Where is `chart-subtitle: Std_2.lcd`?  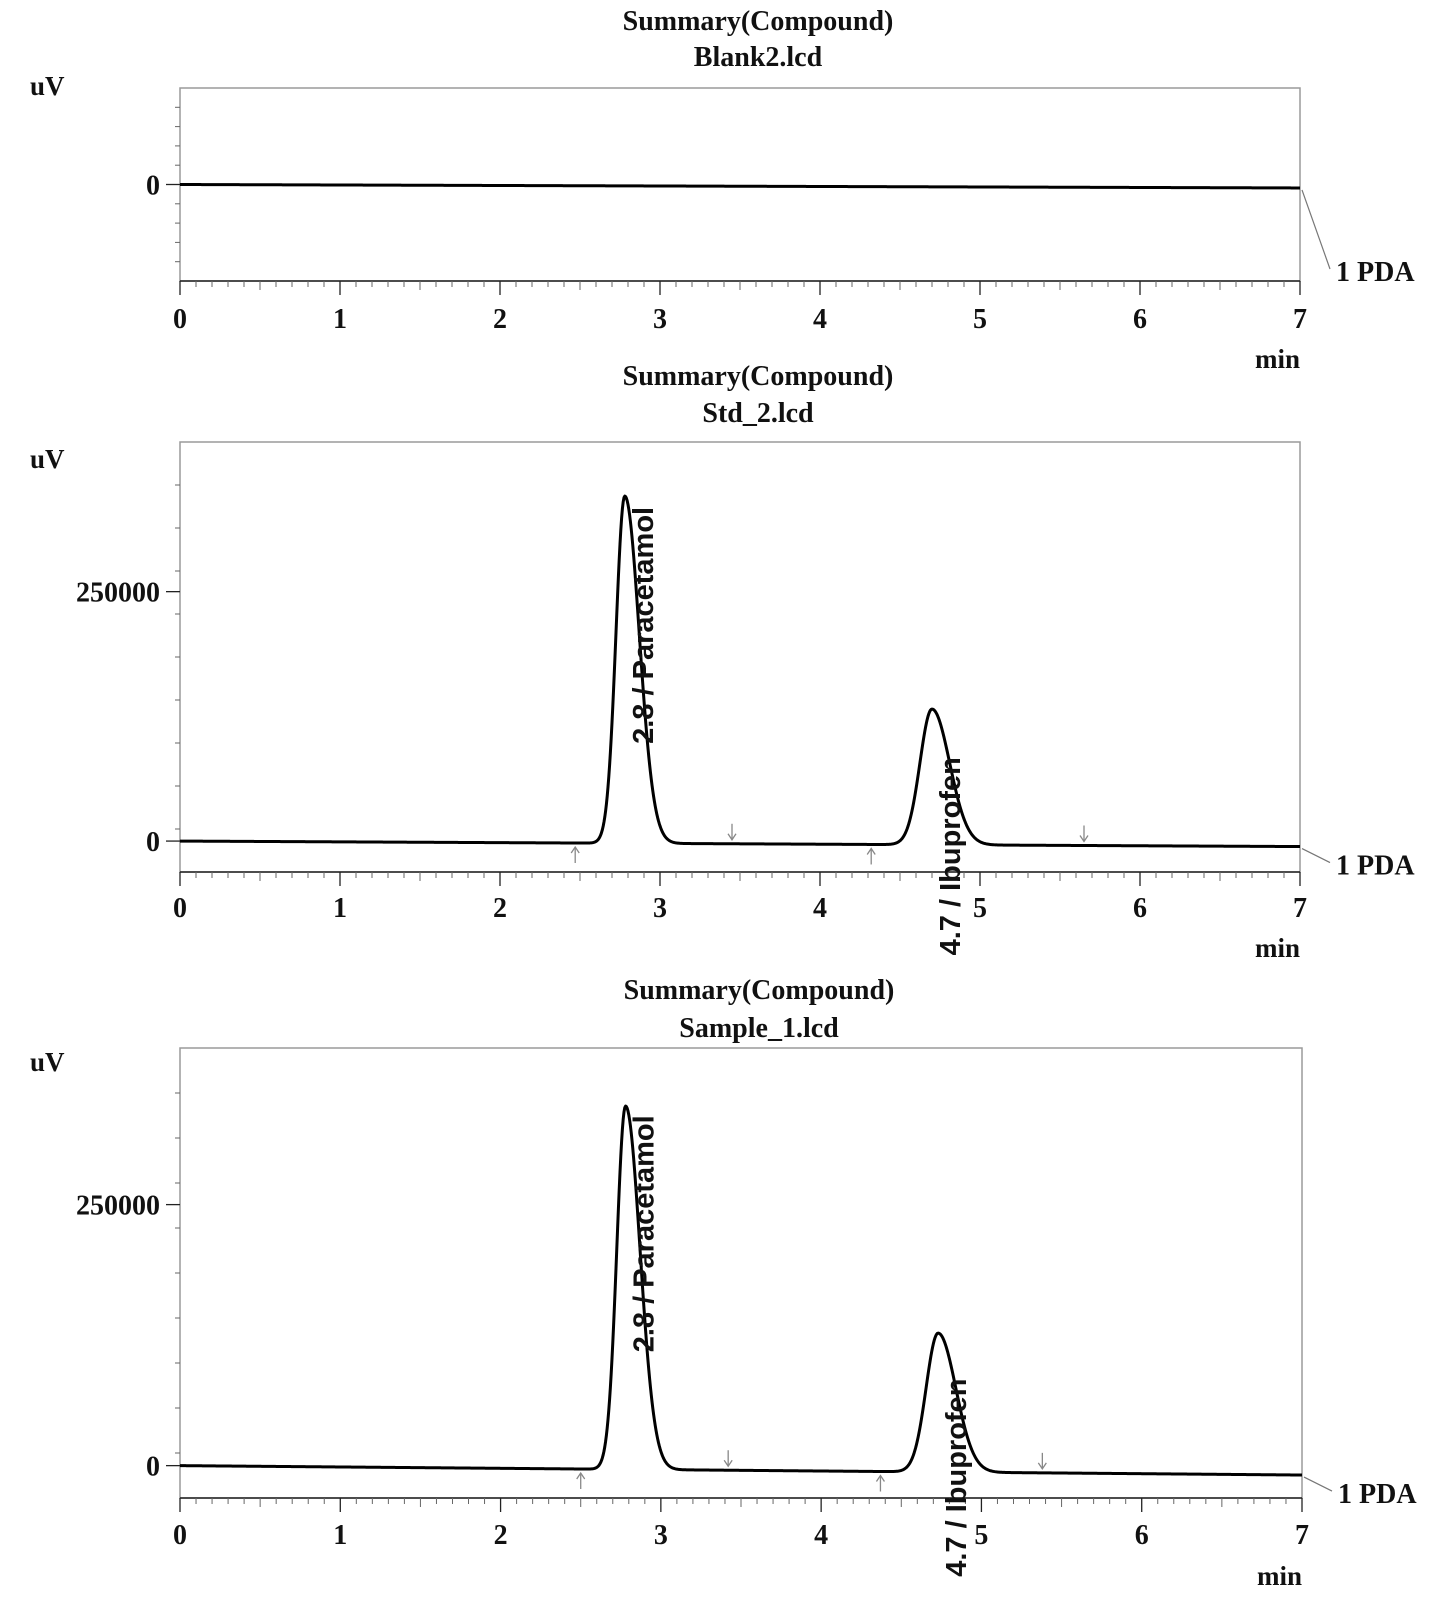
chart-subtitle: Std_2.lcd is located at coordinates (758, 413).